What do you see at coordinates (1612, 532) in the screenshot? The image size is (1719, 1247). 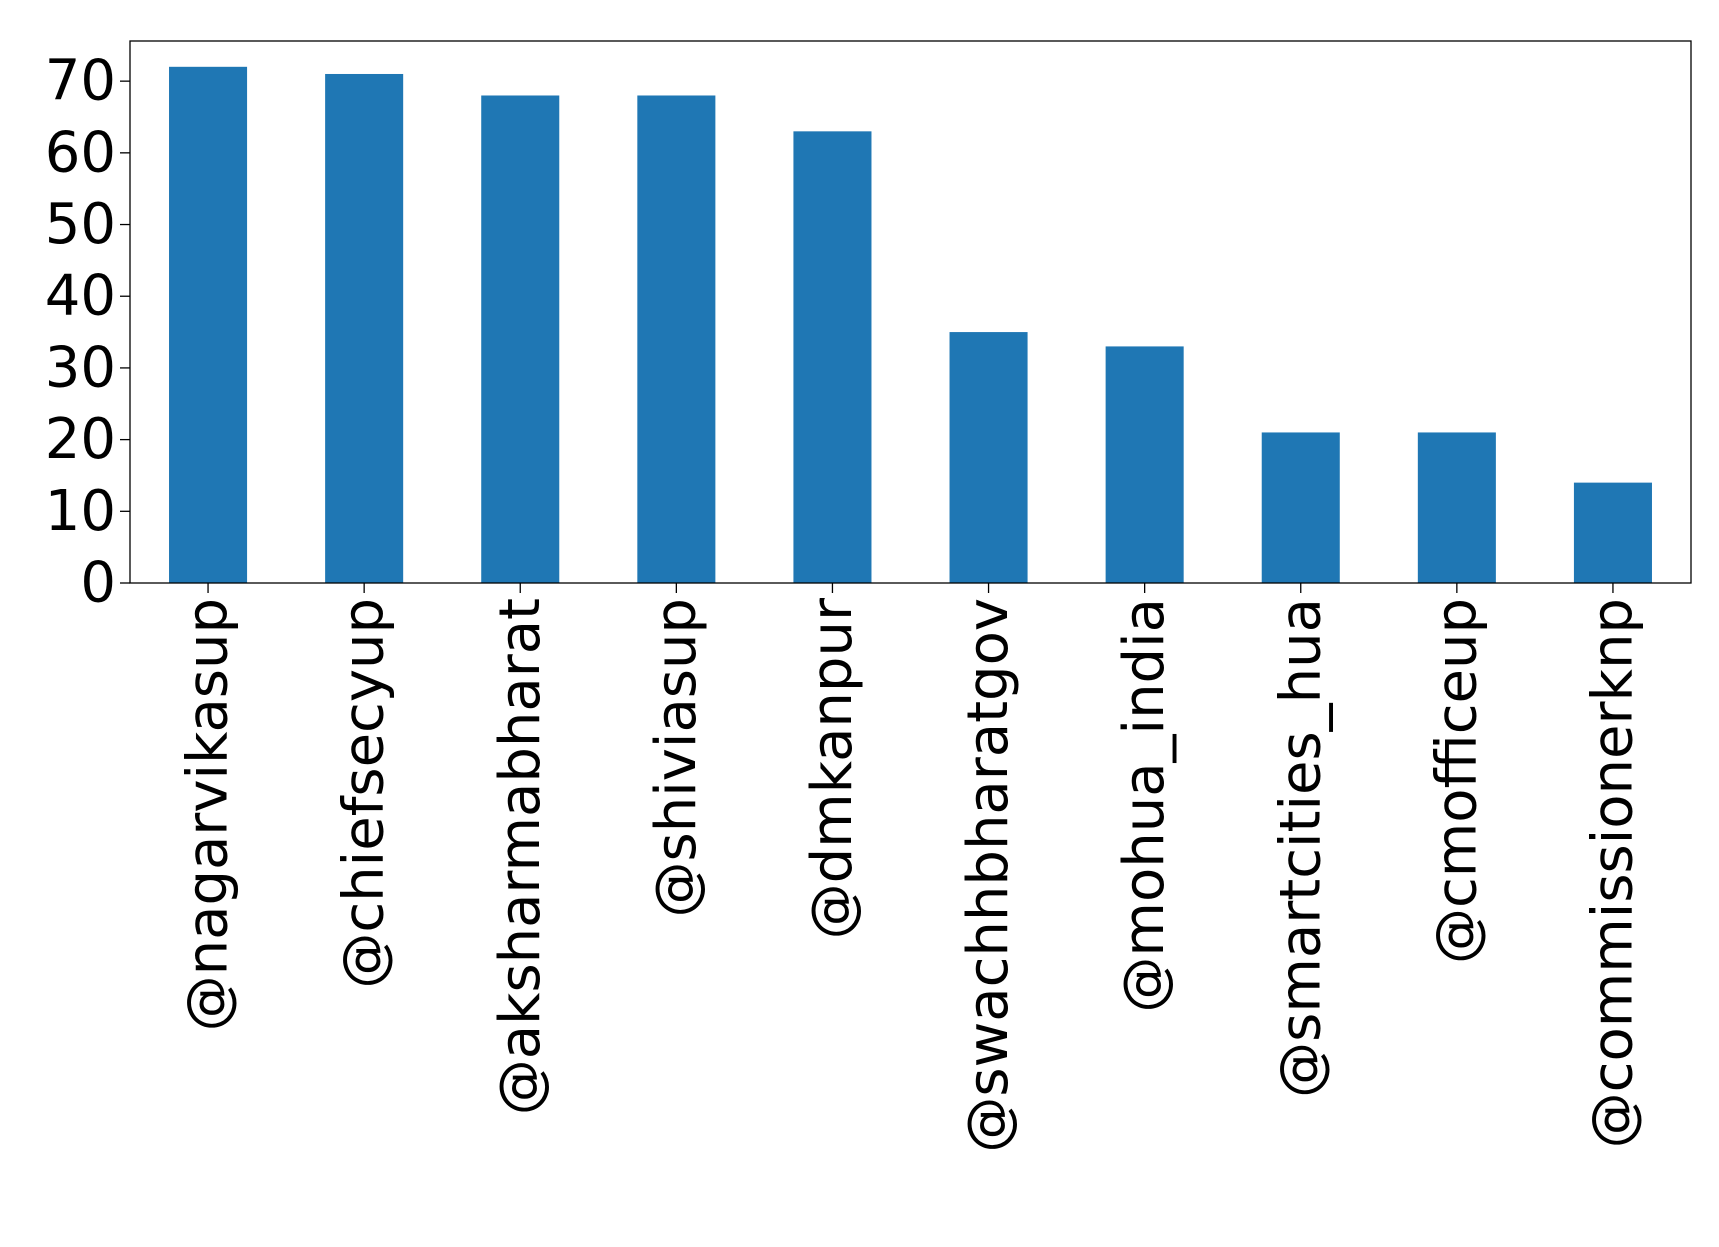 I see `bar-commissionerknp` at bounding box center [1612, 532].